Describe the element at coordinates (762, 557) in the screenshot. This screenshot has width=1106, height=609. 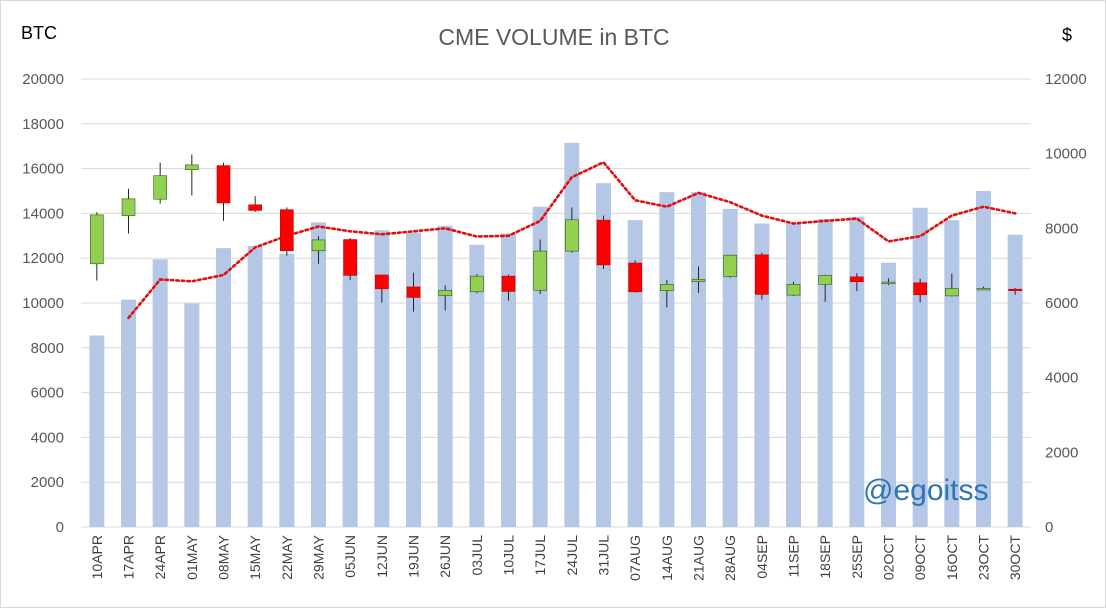
I see `category-label: 04SEP` at that location.